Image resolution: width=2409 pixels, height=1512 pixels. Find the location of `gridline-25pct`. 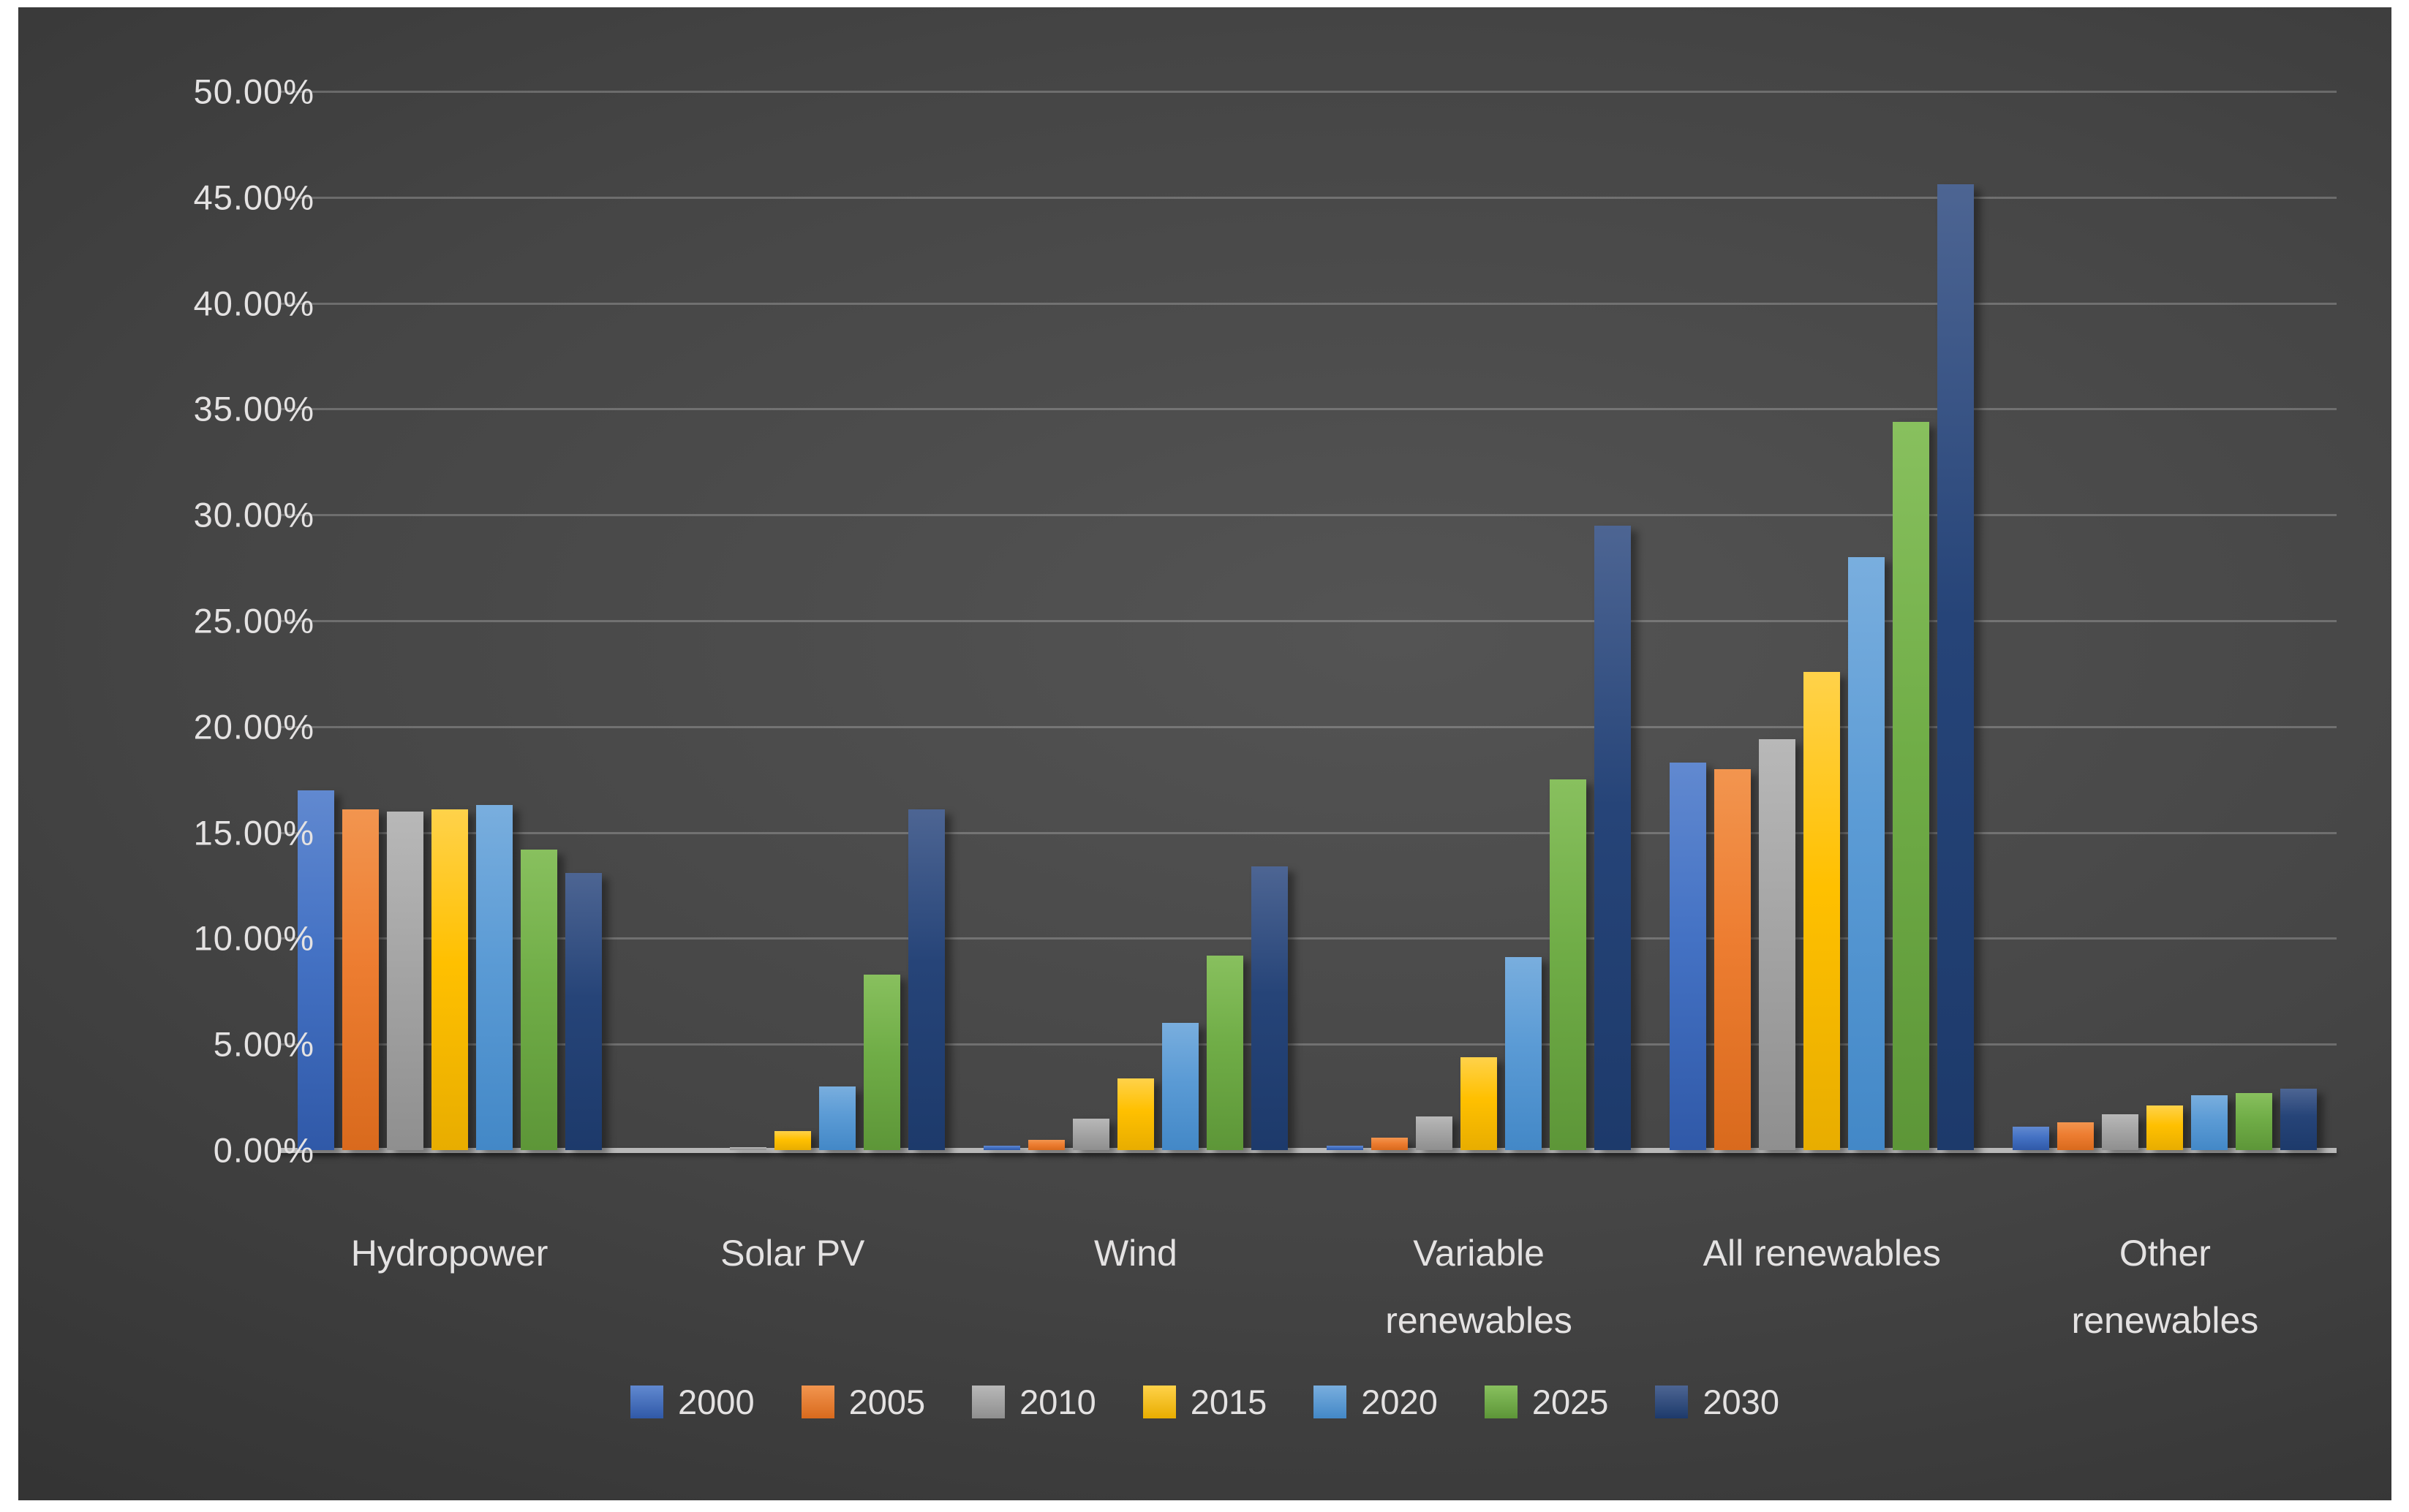

gridline-25pct is located at coordinates (1307, 621).